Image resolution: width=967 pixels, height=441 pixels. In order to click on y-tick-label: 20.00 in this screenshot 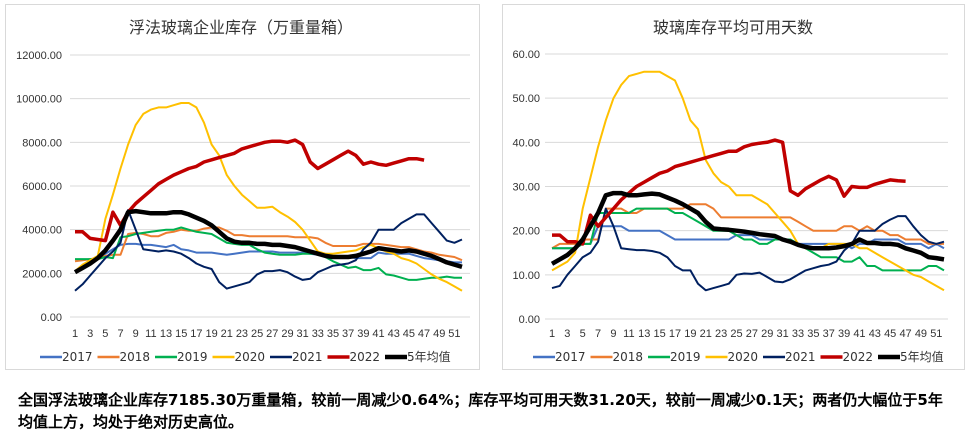, I will do `click(526, 232)`.